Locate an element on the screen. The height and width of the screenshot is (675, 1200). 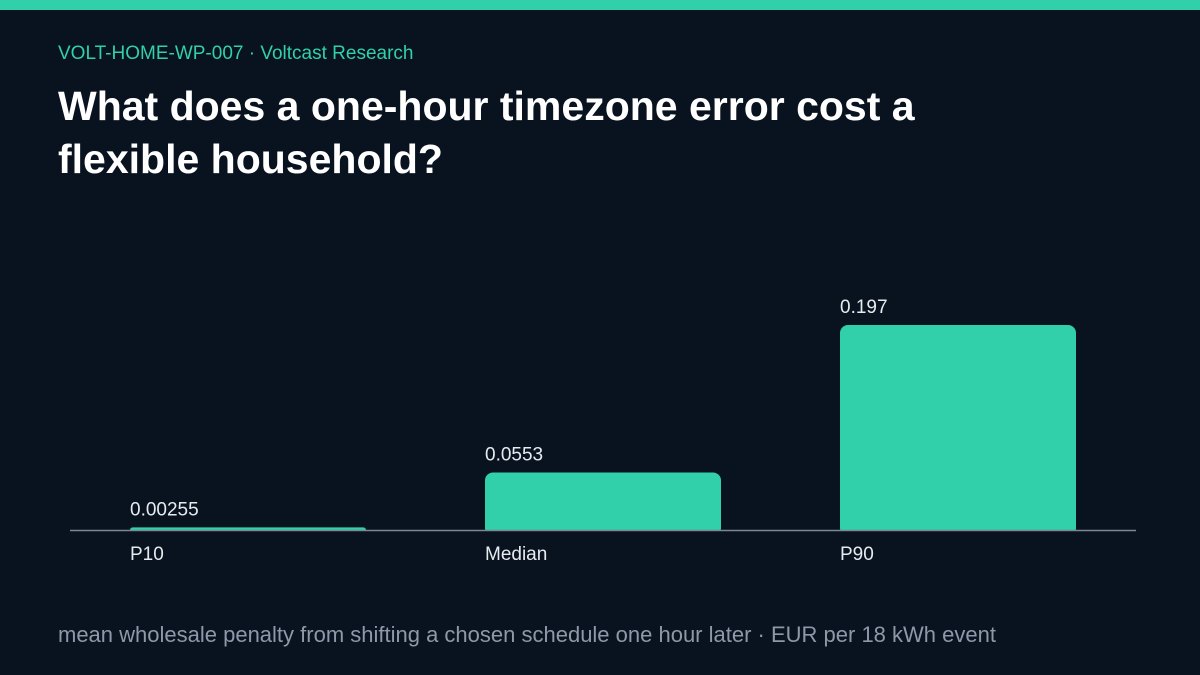
baseline-mask is located at coordinates (603, 534).